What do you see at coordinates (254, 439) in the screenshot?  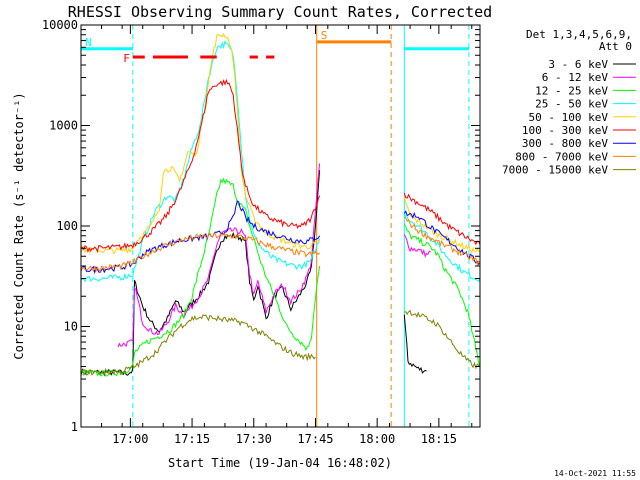 I see `x-tick-label: 17:30` at bounding box center [254, 439].